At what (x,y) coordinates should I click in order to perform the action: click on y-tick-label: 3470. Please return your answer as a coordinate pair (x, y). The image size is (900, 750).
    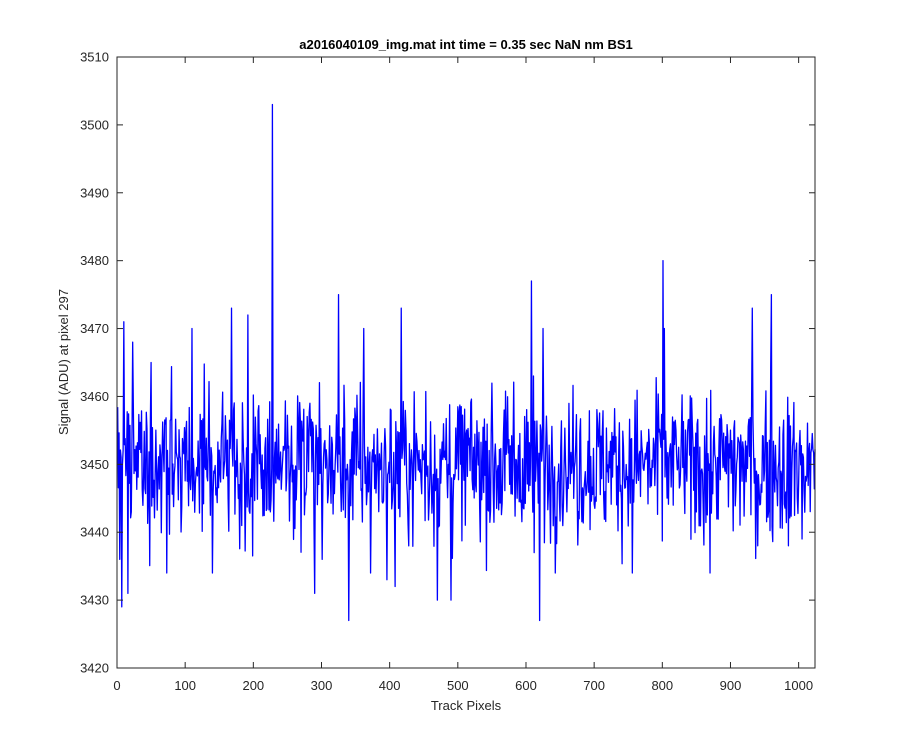
    Looking at the image, I should click on (94, 328).